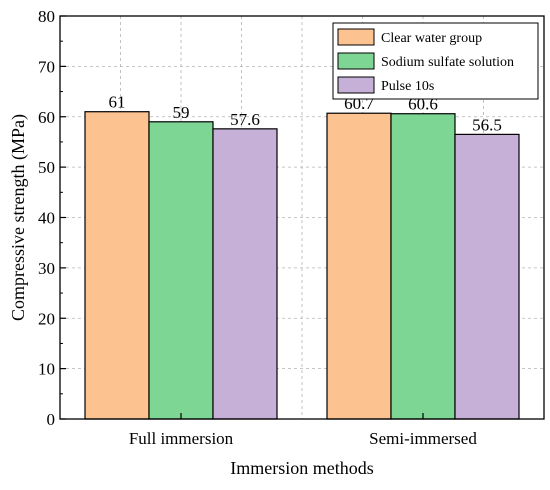  I want to click on y-tick-label: 70, so click(46, 66).